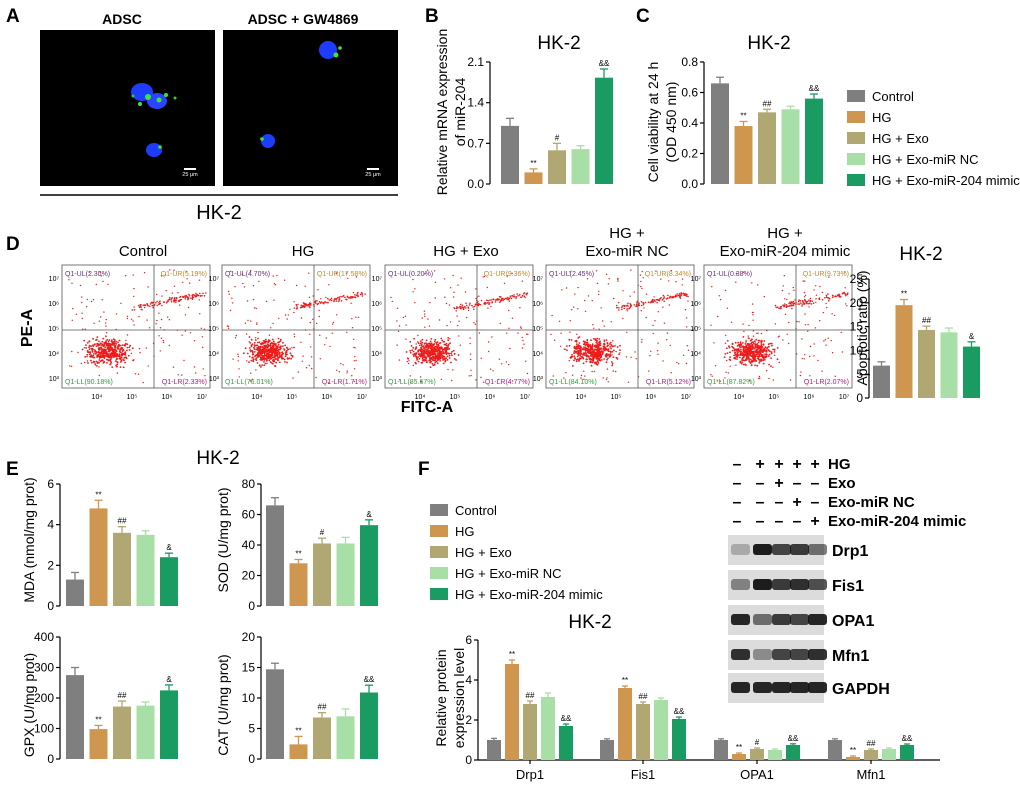 This screenshot has width=1020, height=795. Describe the element at coordinates (768, 43) in the screenshot. I see `panel-c-title: HK-2` at that location.